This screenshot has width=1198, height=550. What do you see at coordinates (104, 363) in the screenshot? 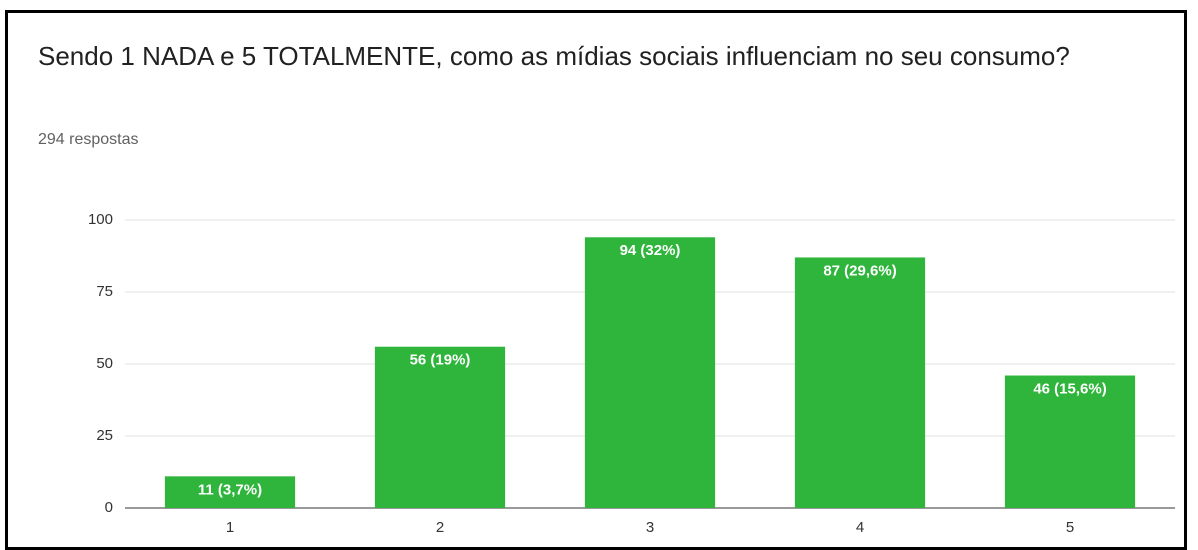
I see `y-tick-label: 50` at bounding box center [104, 363].